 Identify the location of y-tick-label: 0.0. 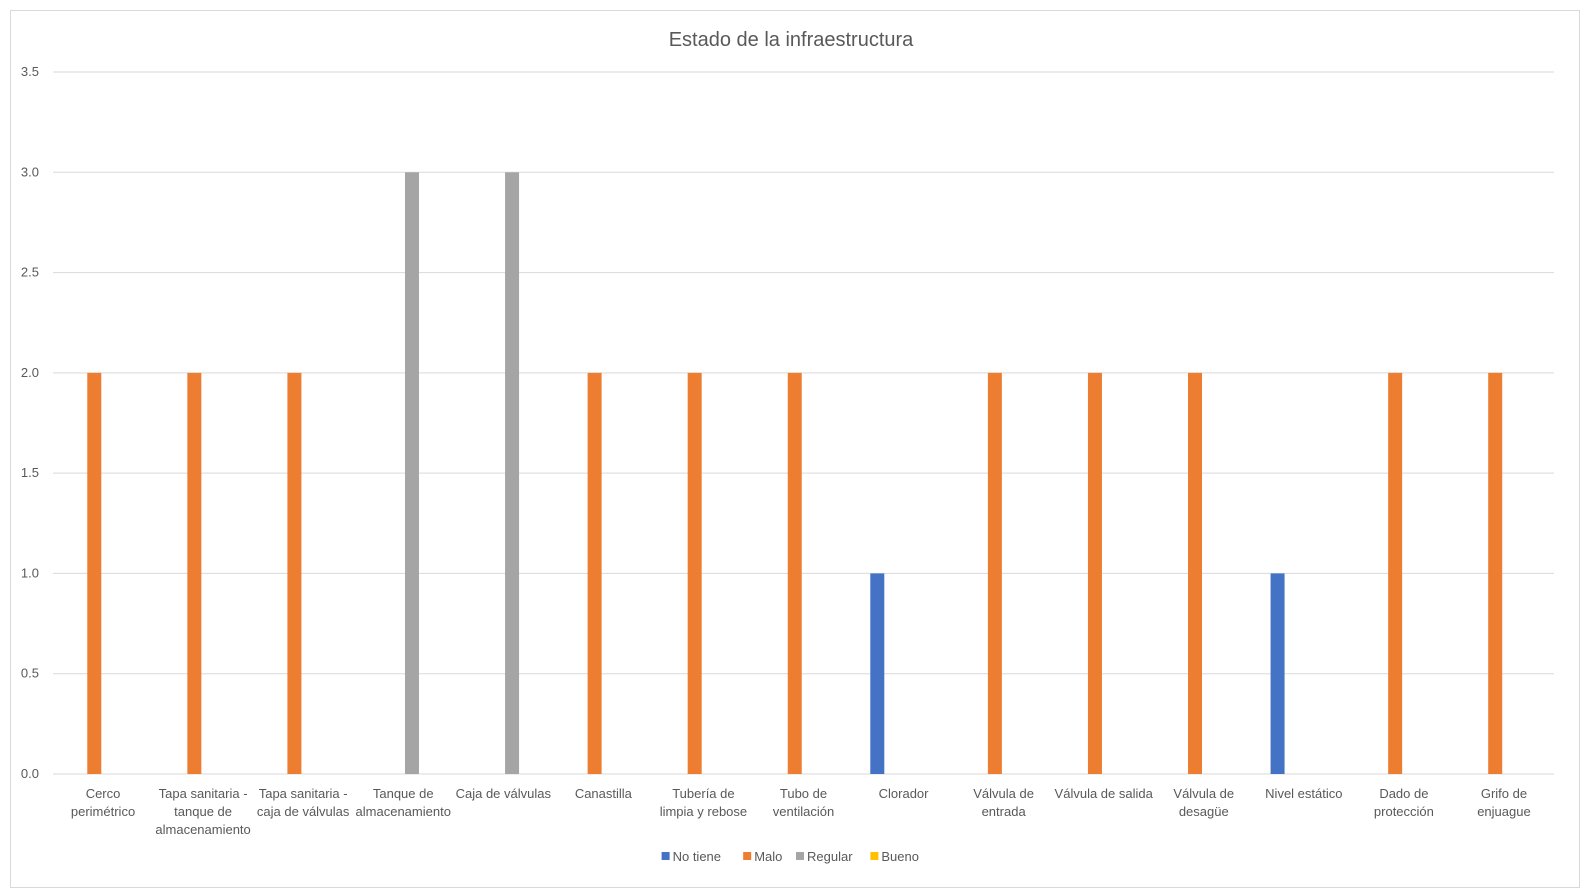
(30, 773).